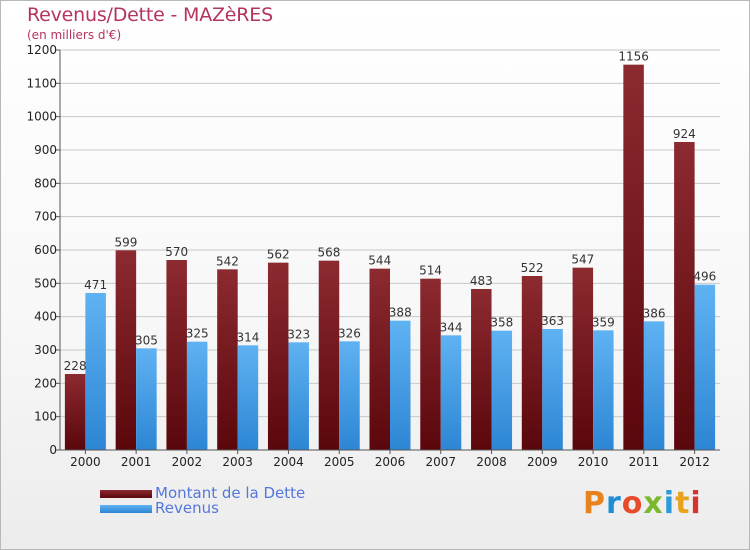 This screenshot has height=550, width=750. Describe the element at coordinates (150, 15) in the screenshot. I see `chart-title: Revenus/Dette - MAZèRES` at that location.